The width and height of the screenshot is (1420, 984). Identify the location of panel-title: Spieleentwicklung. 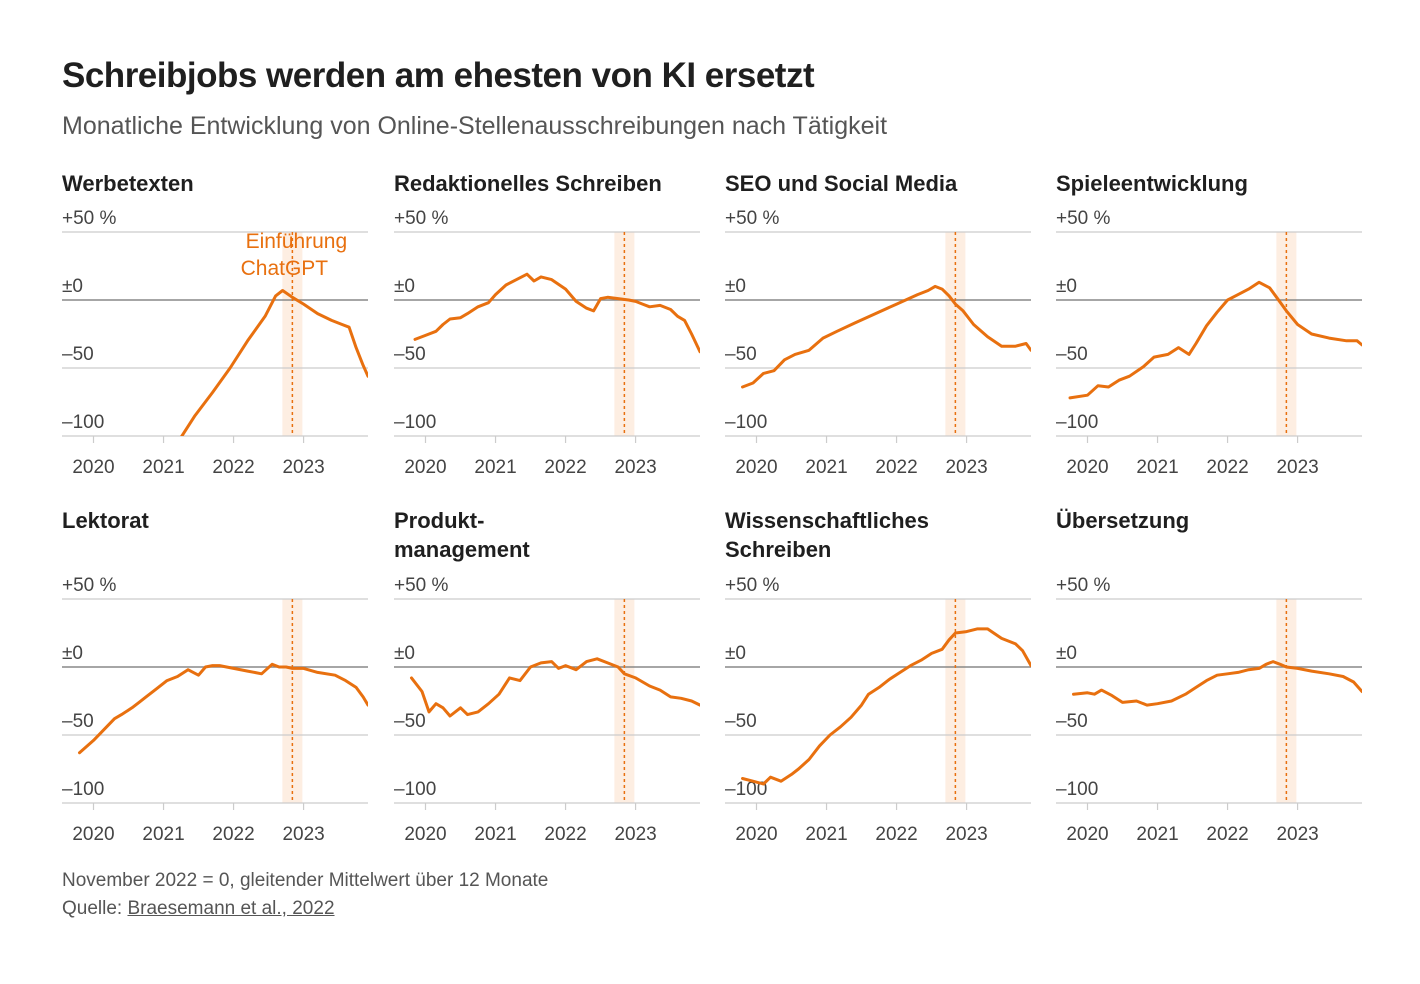
(1152, 183).